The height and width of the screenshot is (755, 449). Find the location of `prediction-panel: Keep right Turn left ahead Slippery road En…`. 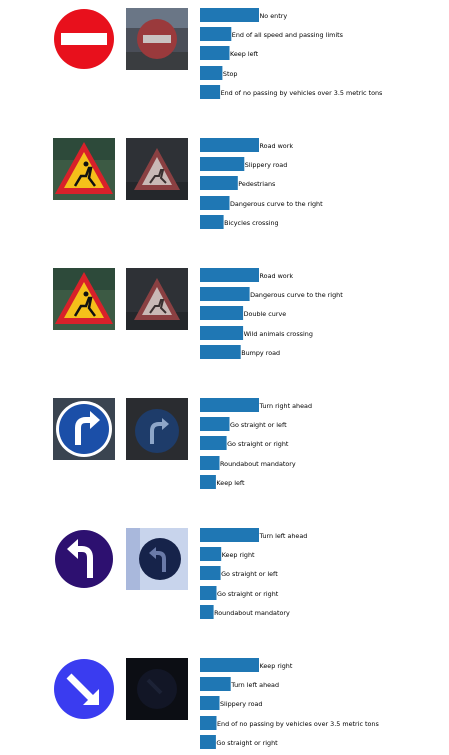

prediction-panel: Keep right Turn left ahead Slippery road En… is located at coordinates (224, 700).